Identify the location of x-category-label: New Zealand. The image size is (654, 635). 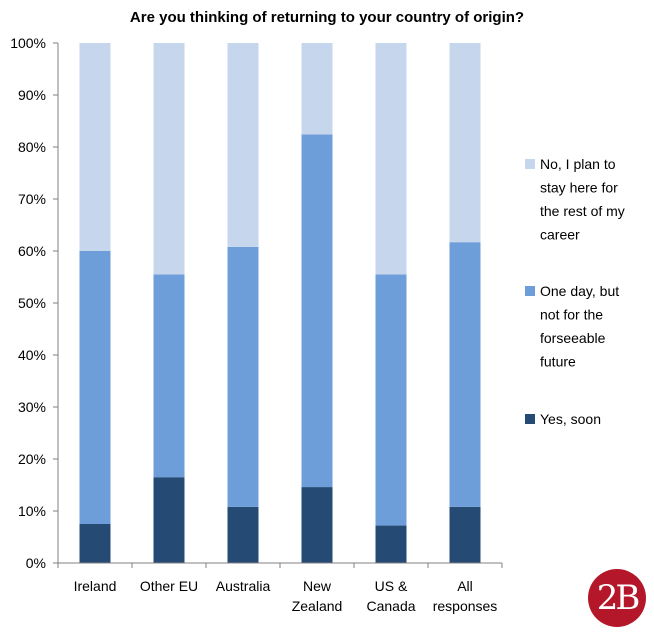
(317, 596).